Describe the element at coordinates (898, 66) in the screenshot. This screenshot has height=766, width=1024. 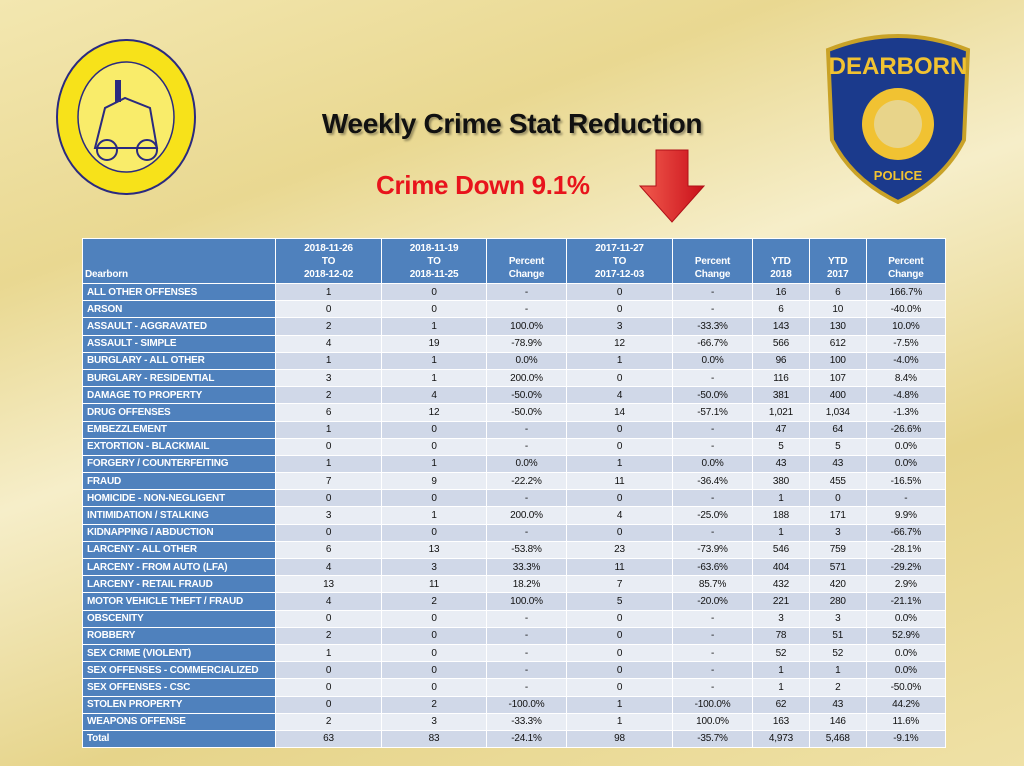
I see `svg-text: DEARBORN` at that location.